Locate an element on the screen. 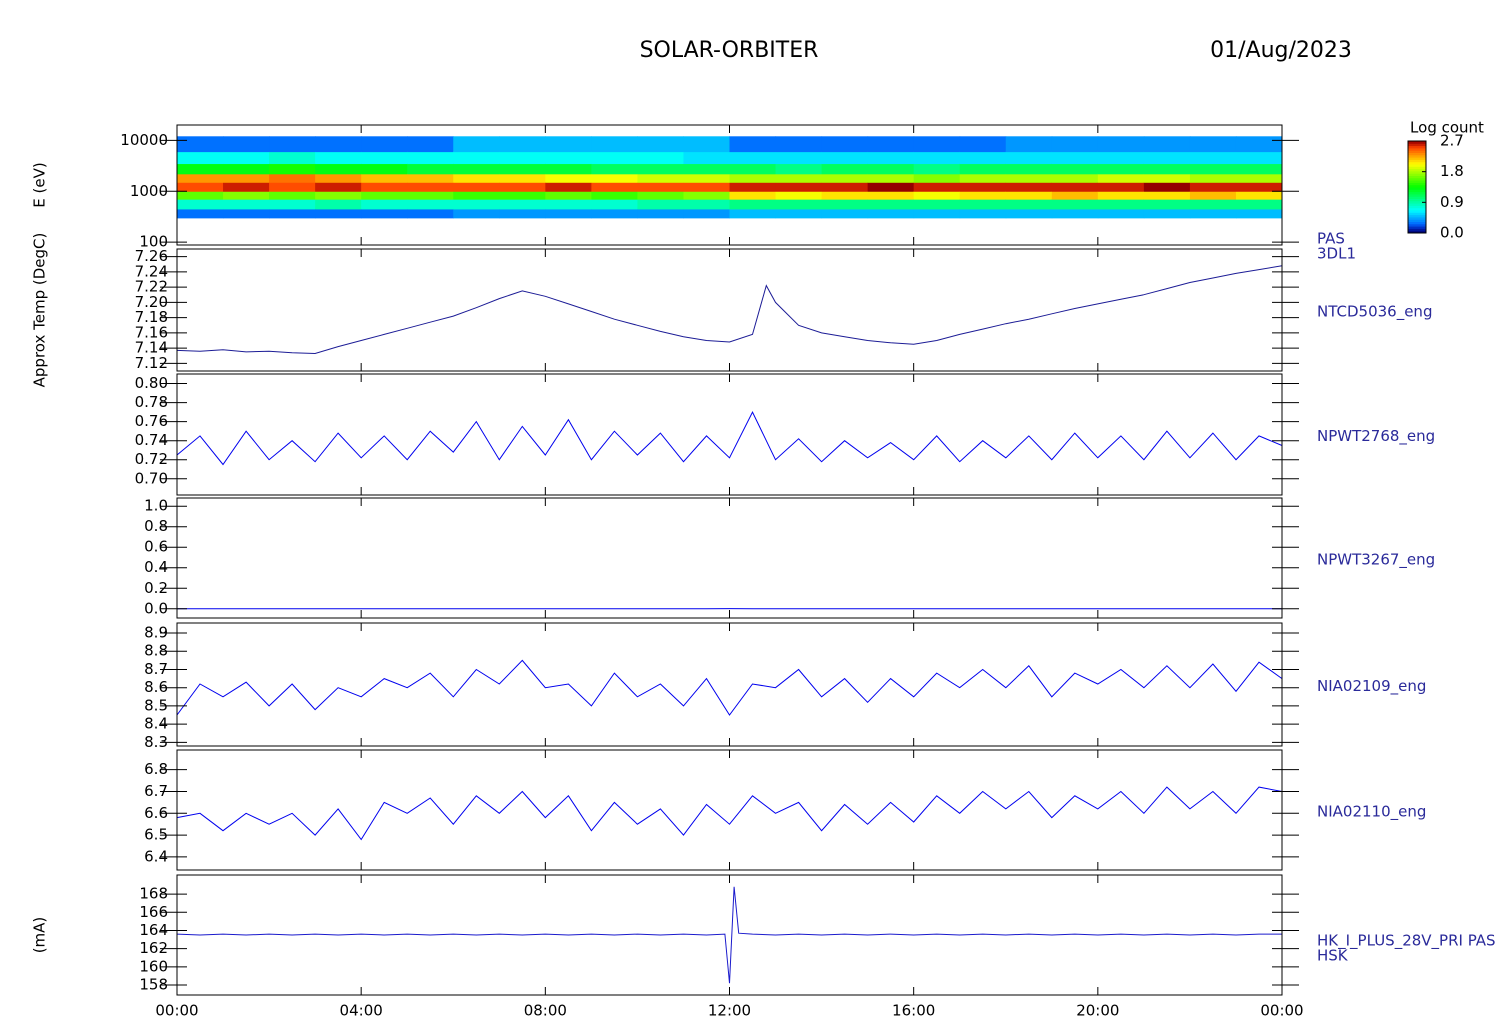 The image size is (1512, 1020). y-tick-label: 6.8 is located at coordinates (156, 769).